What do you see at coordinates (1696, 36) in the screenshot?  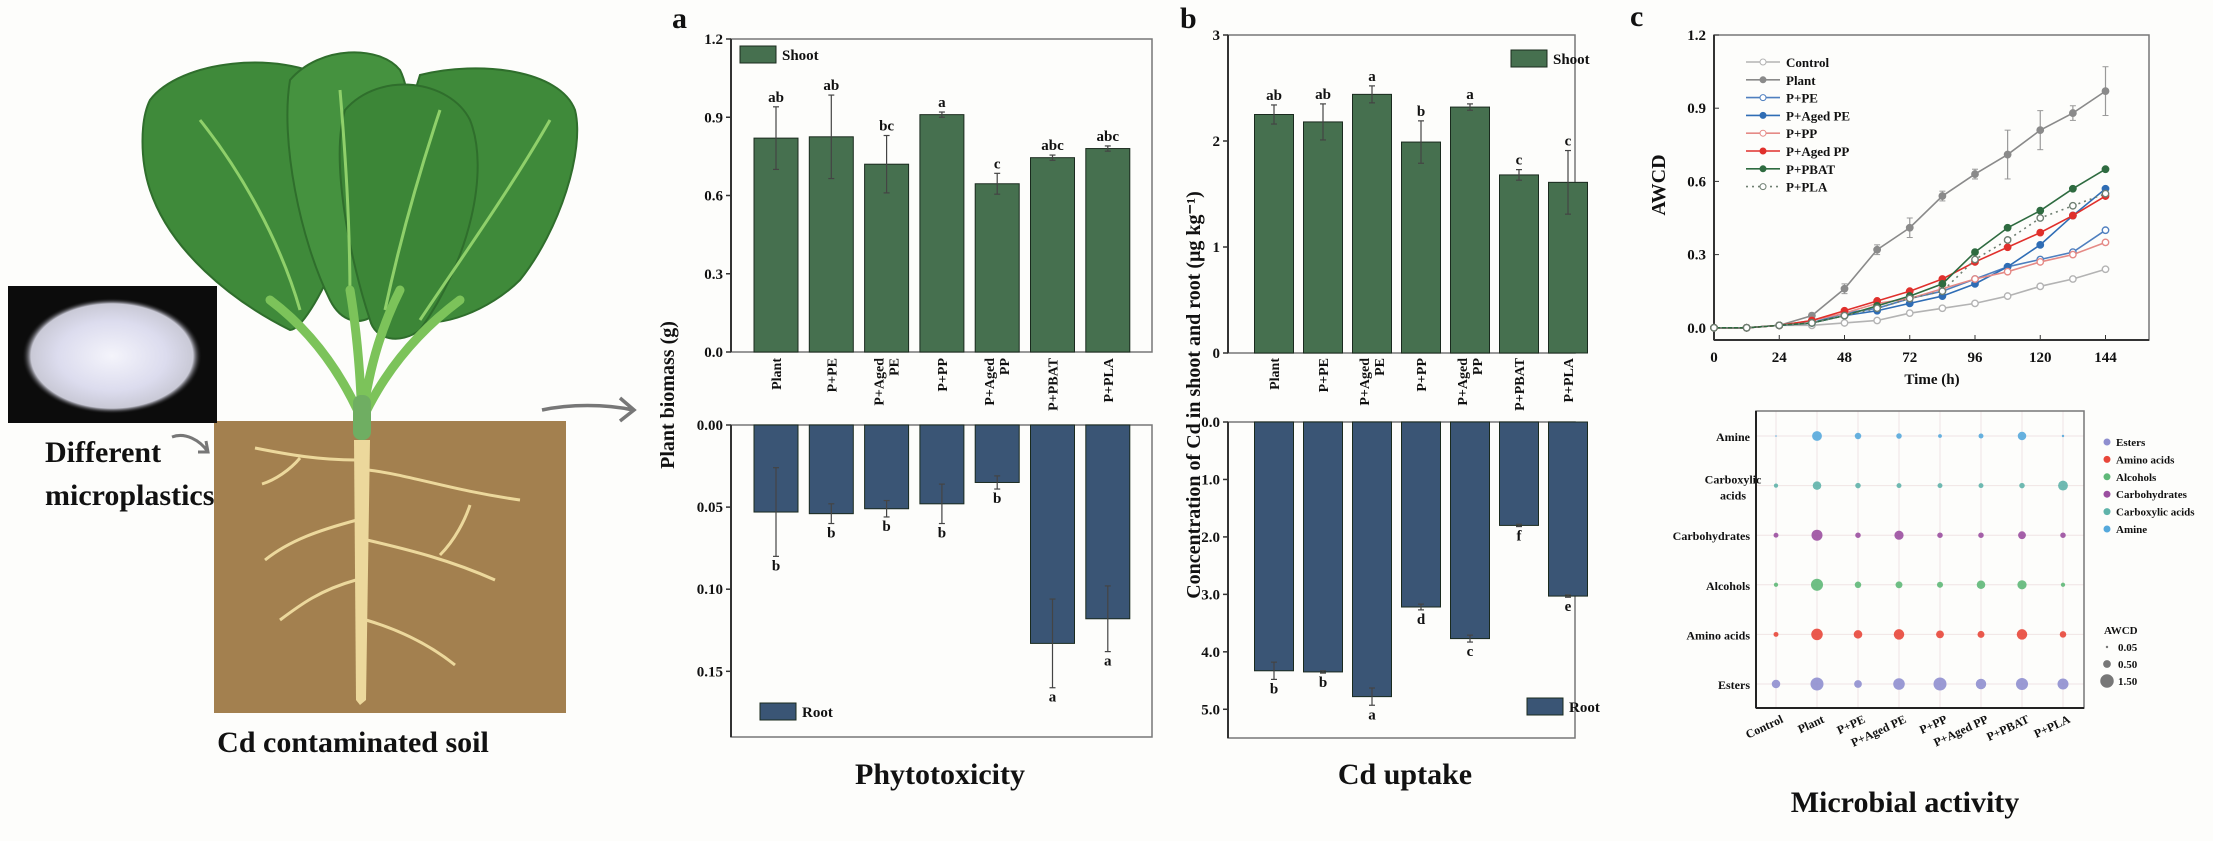 I see `y-tick-label: 1.2` at bounding box center [1696, 36].